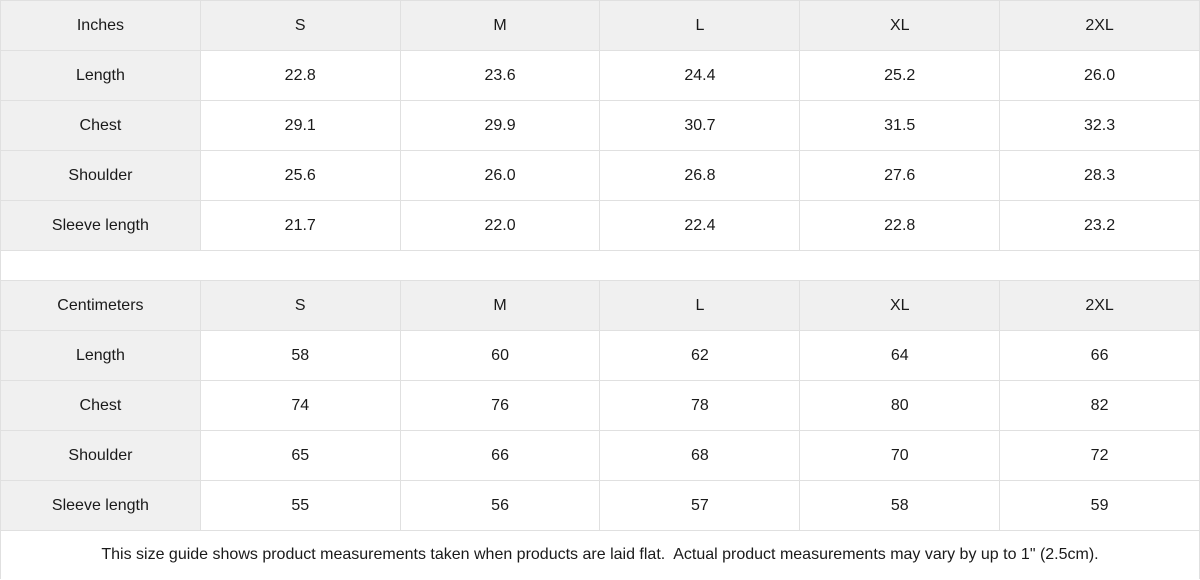 This screenshot has height=580, width=1200. I want to click on table-row: Chest 29.1 29.9 30.7 31.5 32.3, so click(600, 125).